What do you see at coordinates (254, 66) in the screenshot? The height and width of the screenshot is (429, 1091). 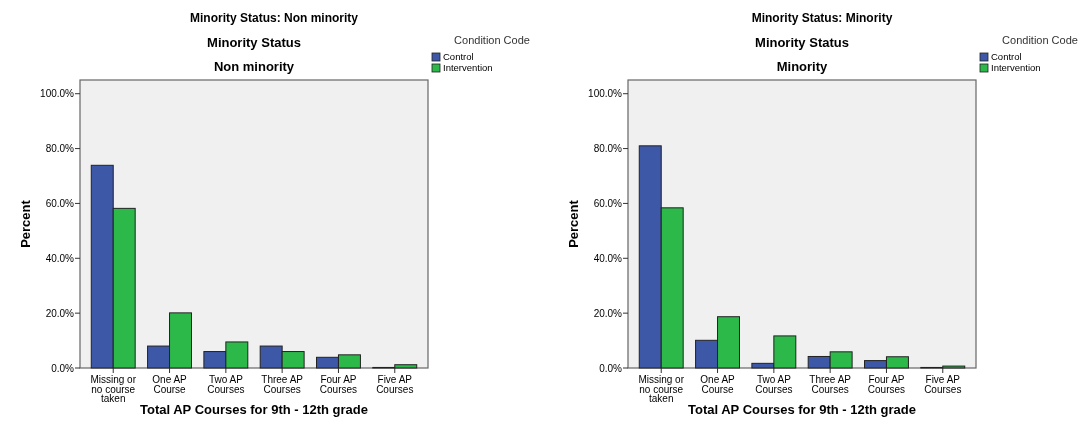 I see `text: Non minority` at bounding box center [254, 66].